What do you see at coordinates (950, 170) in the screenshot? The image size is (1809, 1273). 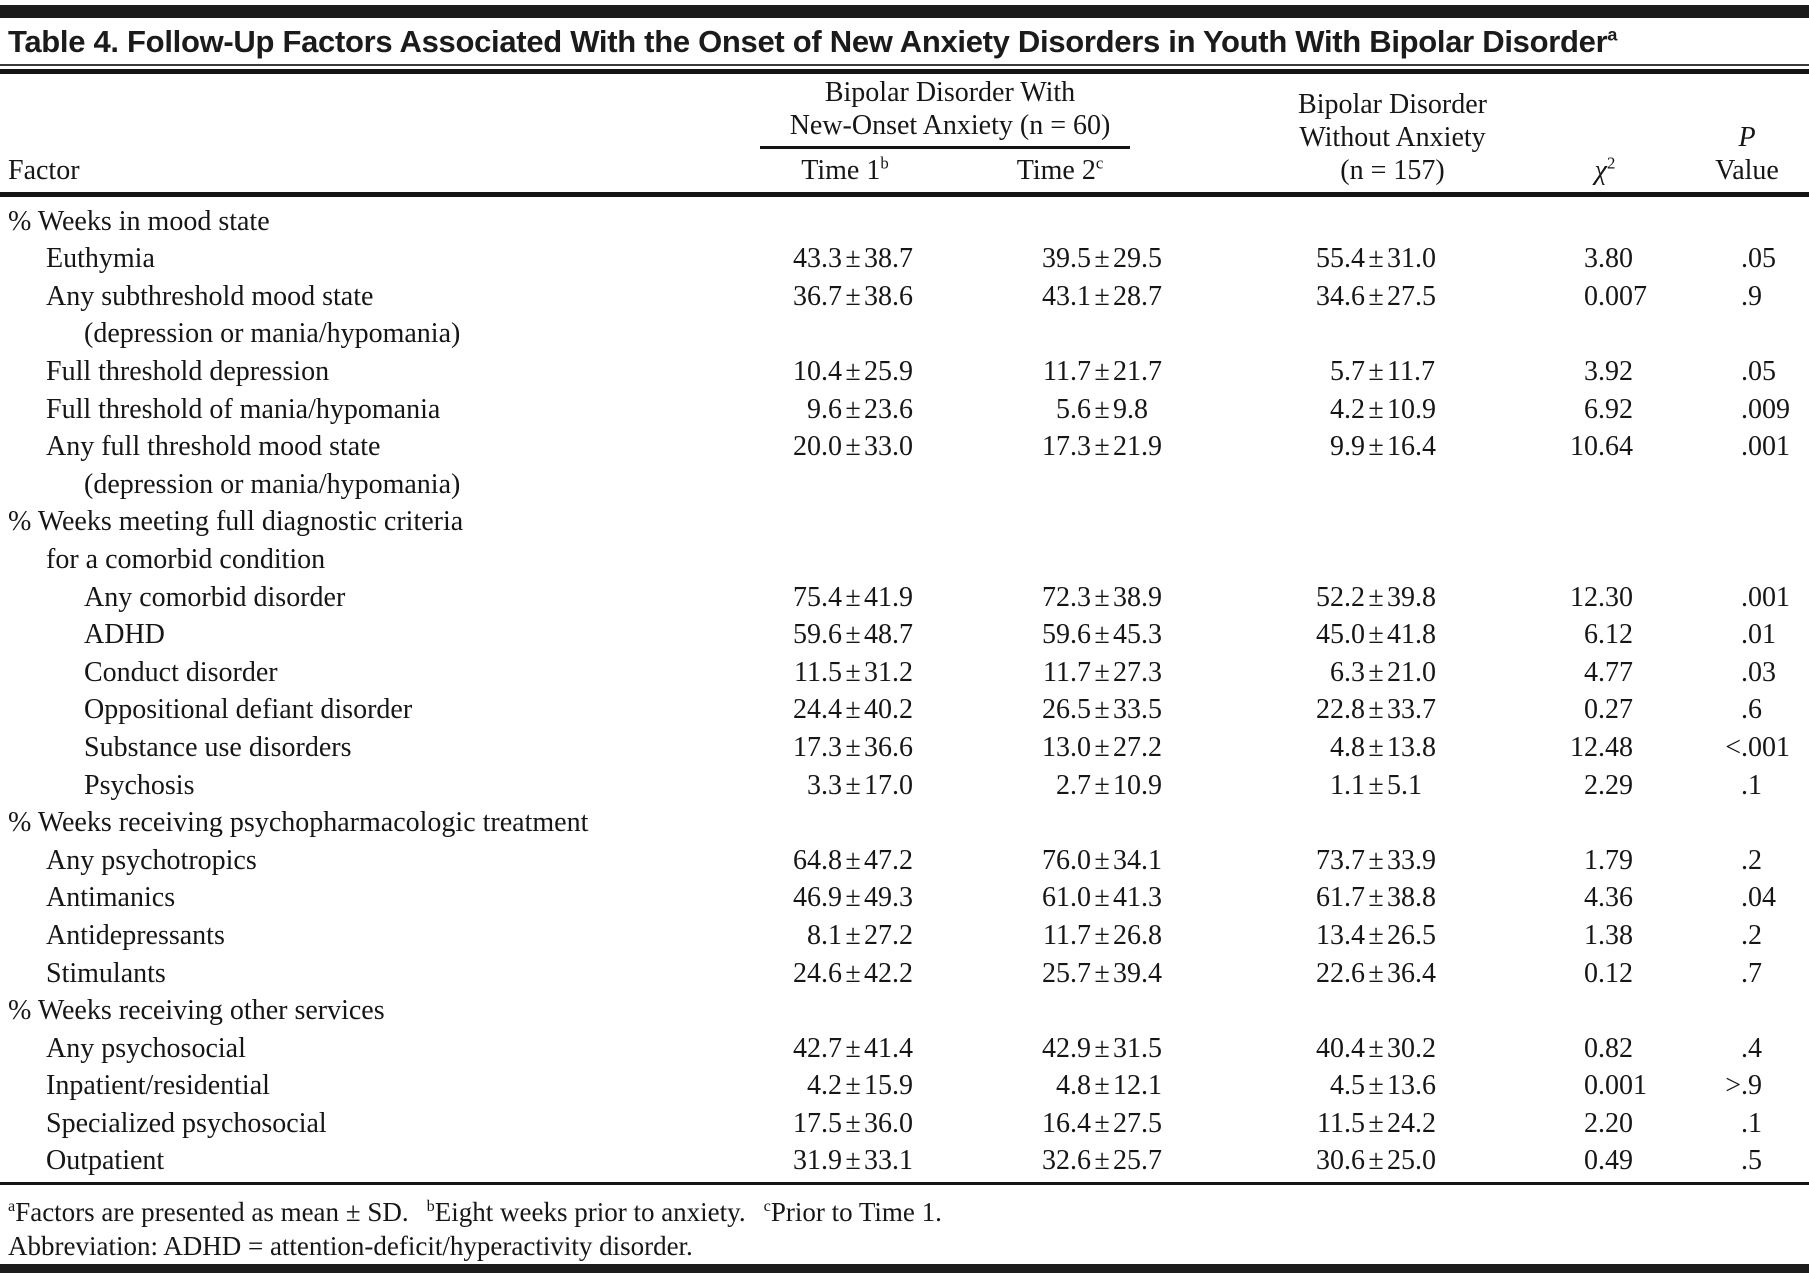 I see `time-subheaders: Time 1b Time 2c` at bounding box center [950, 170].